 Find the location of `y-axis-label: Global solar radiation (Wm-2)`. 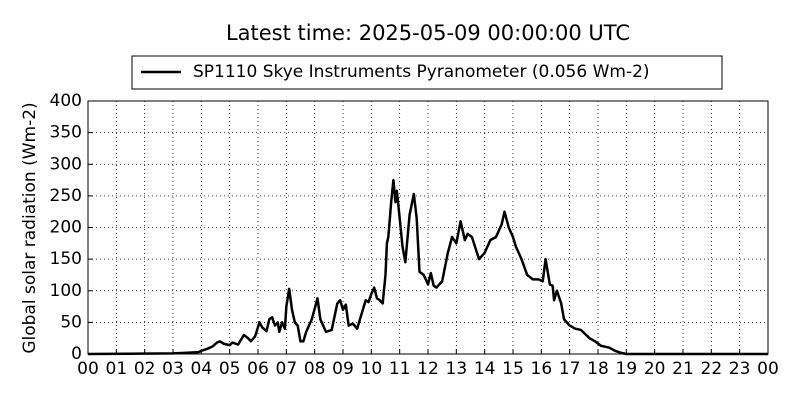

y-axis-label: Global solar radiation (Wm-2) is located at coordinates (30, 227).